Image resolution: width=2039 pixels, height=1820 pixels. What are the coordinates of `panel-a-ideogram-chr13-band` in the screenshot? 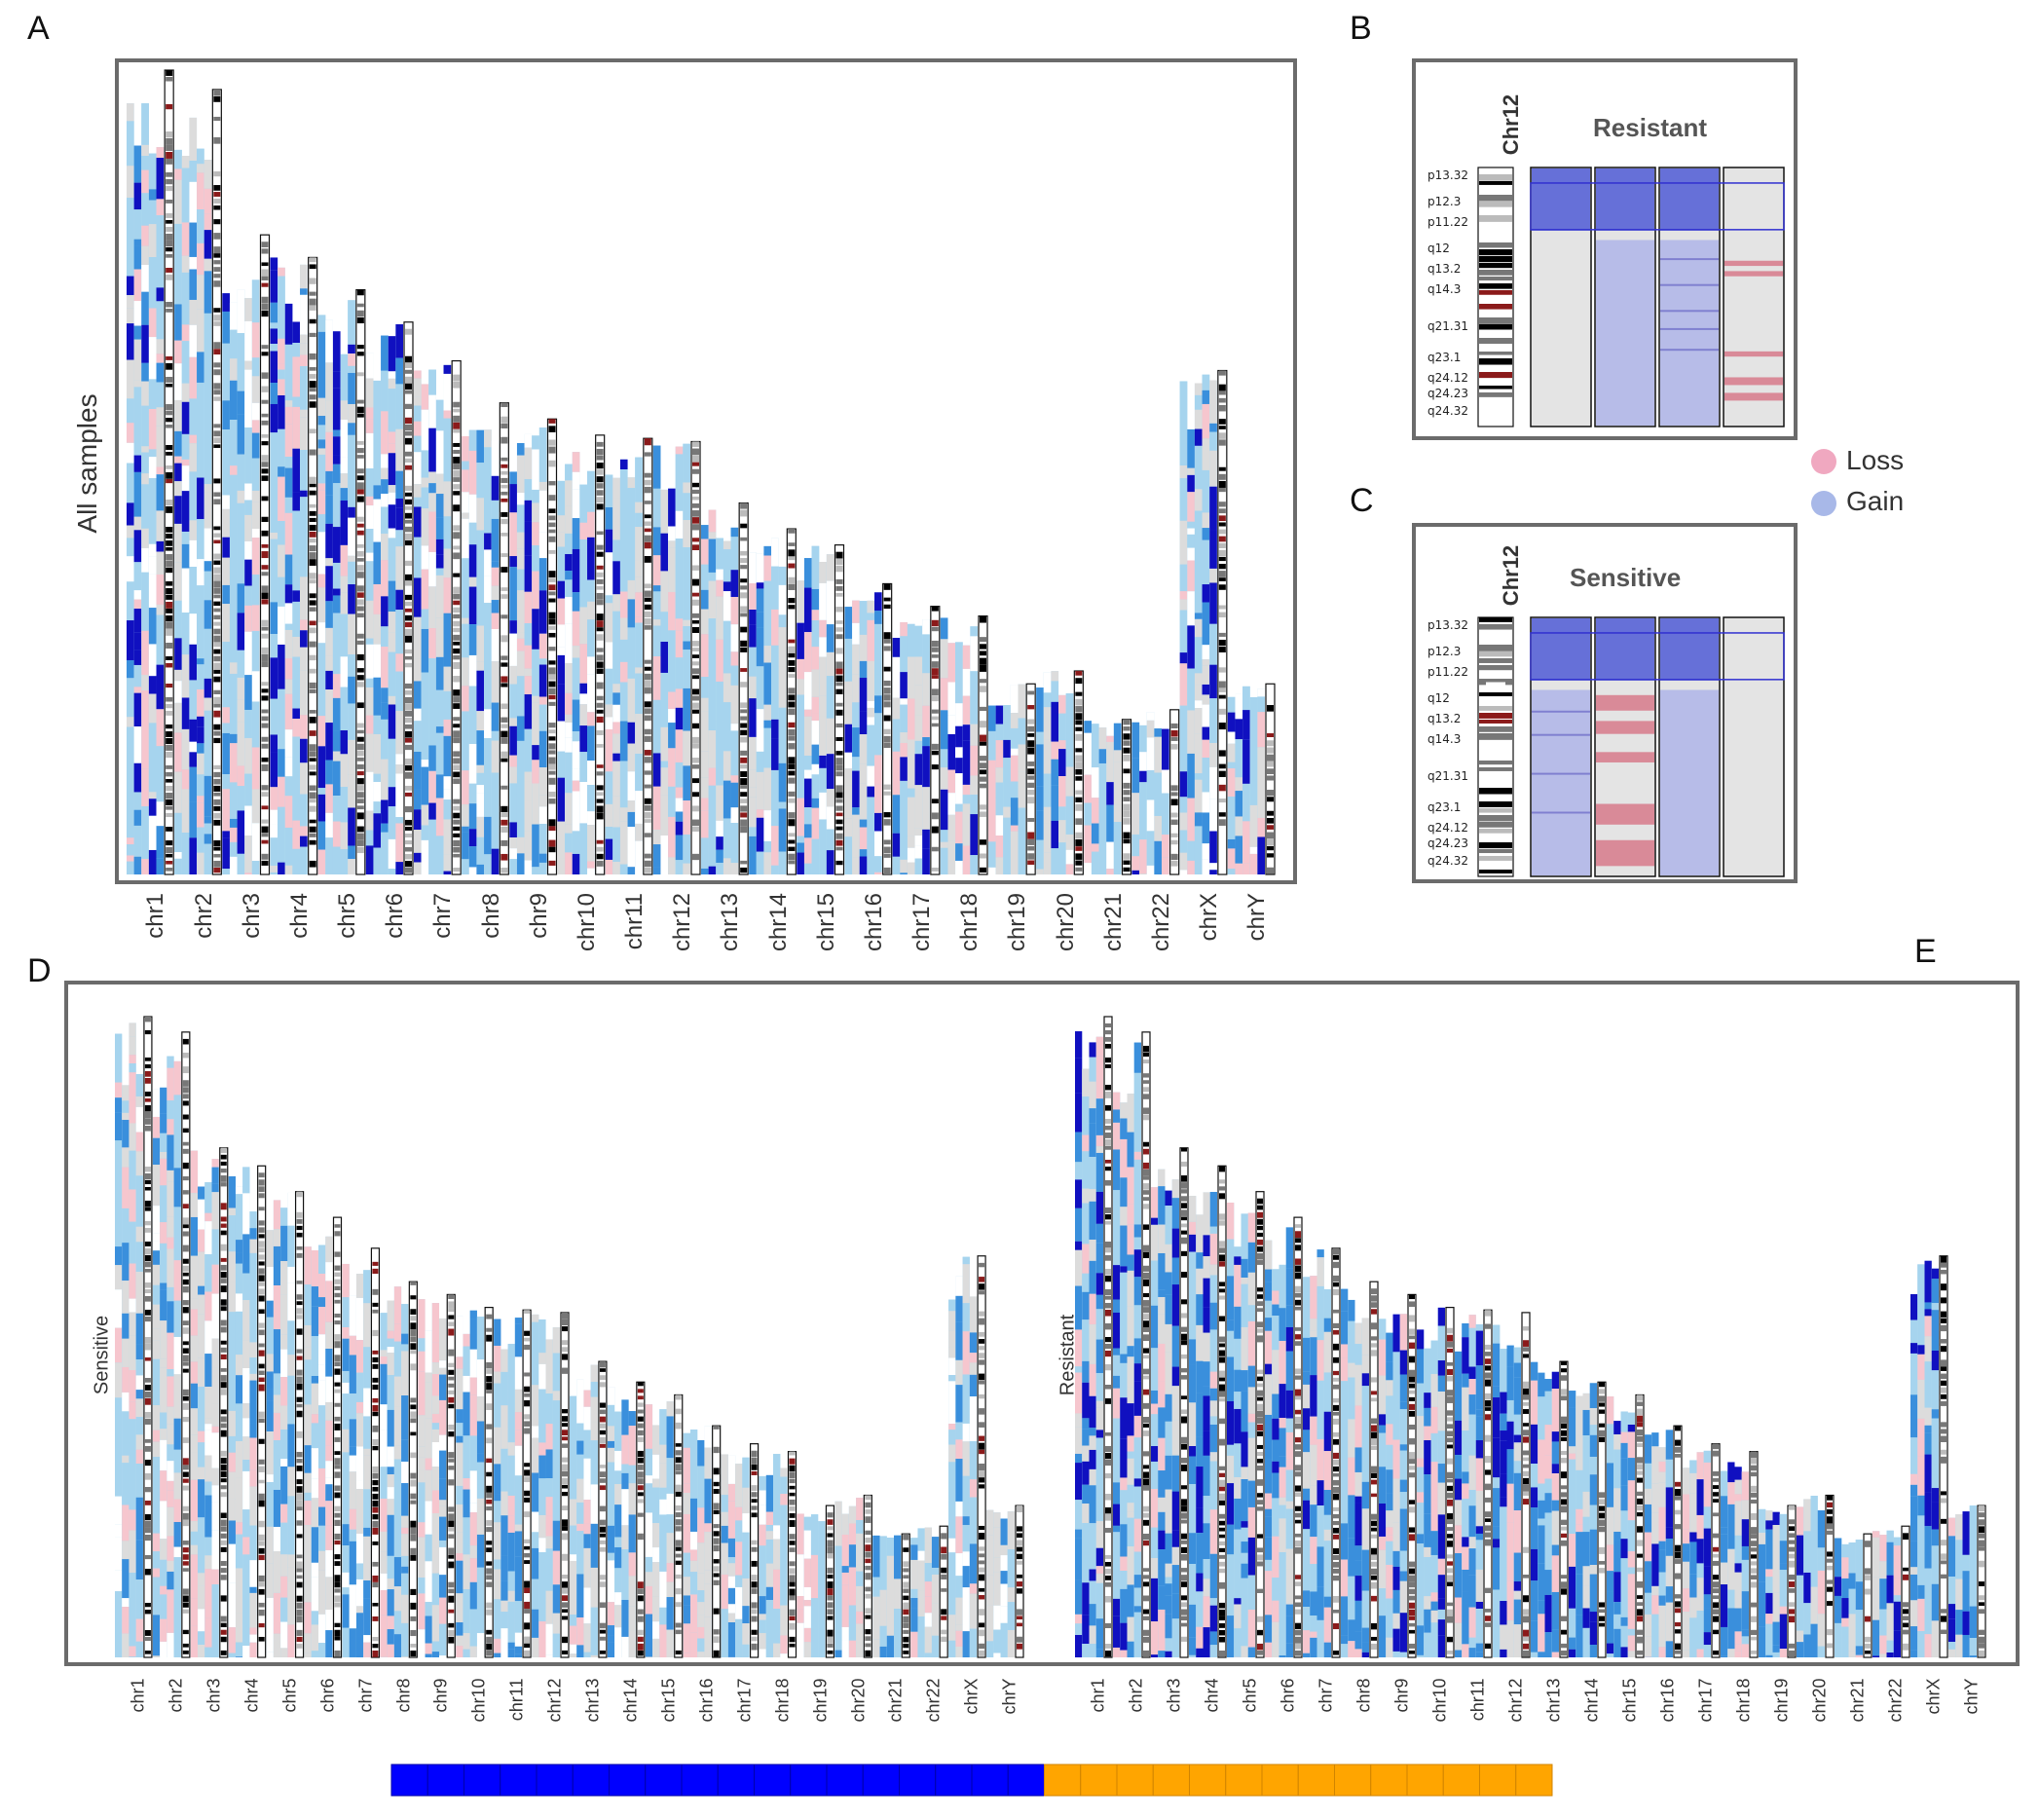 It's located at (744, 670).